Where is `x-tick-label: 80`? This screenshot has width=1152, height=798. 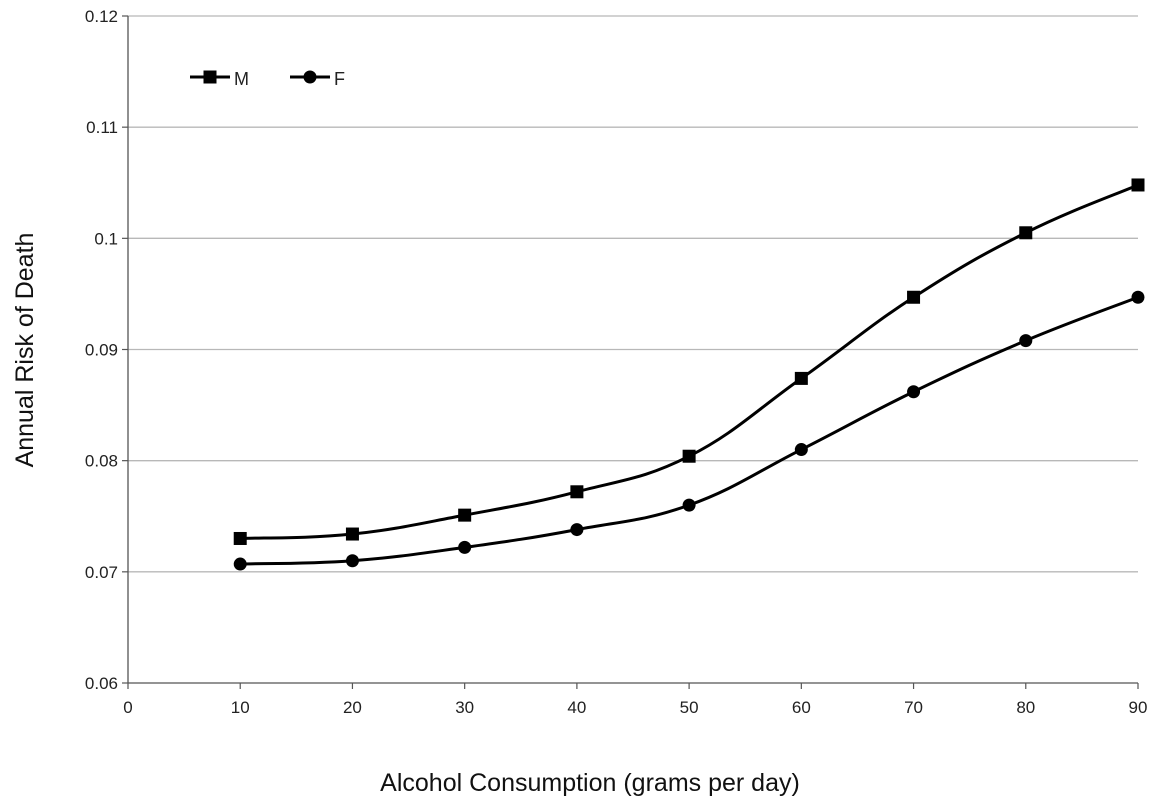
x-tick-label: 80 is located at coordinates (1025, 707).